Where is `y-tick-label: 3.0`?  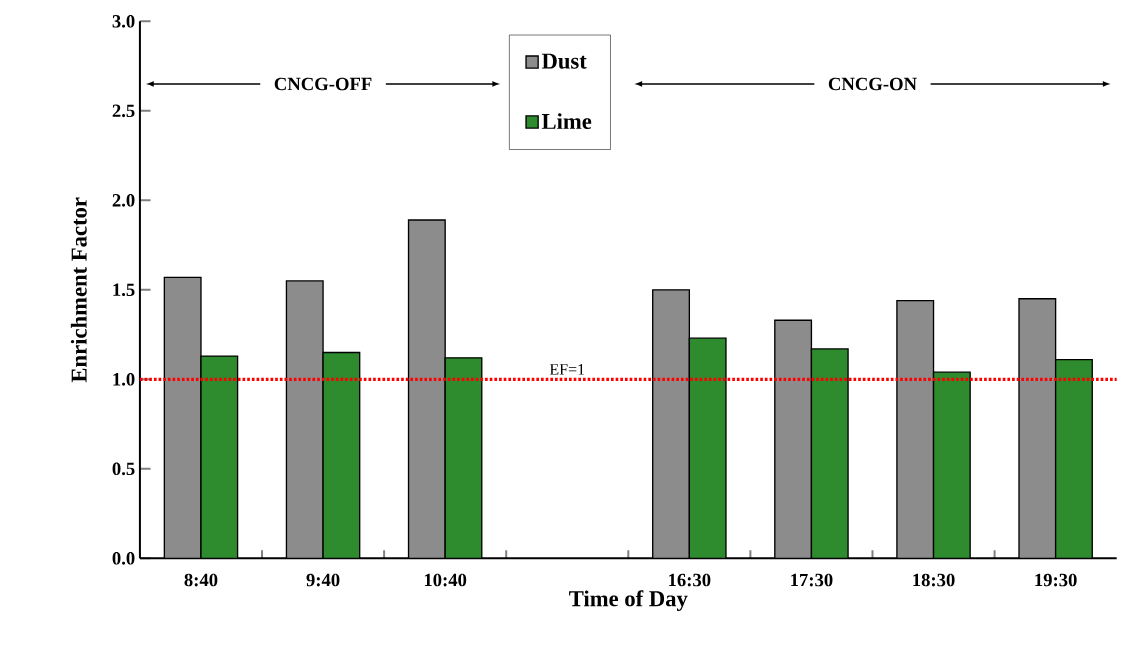
y-tick-label: 3.0 is located at coordinates (123, 21).